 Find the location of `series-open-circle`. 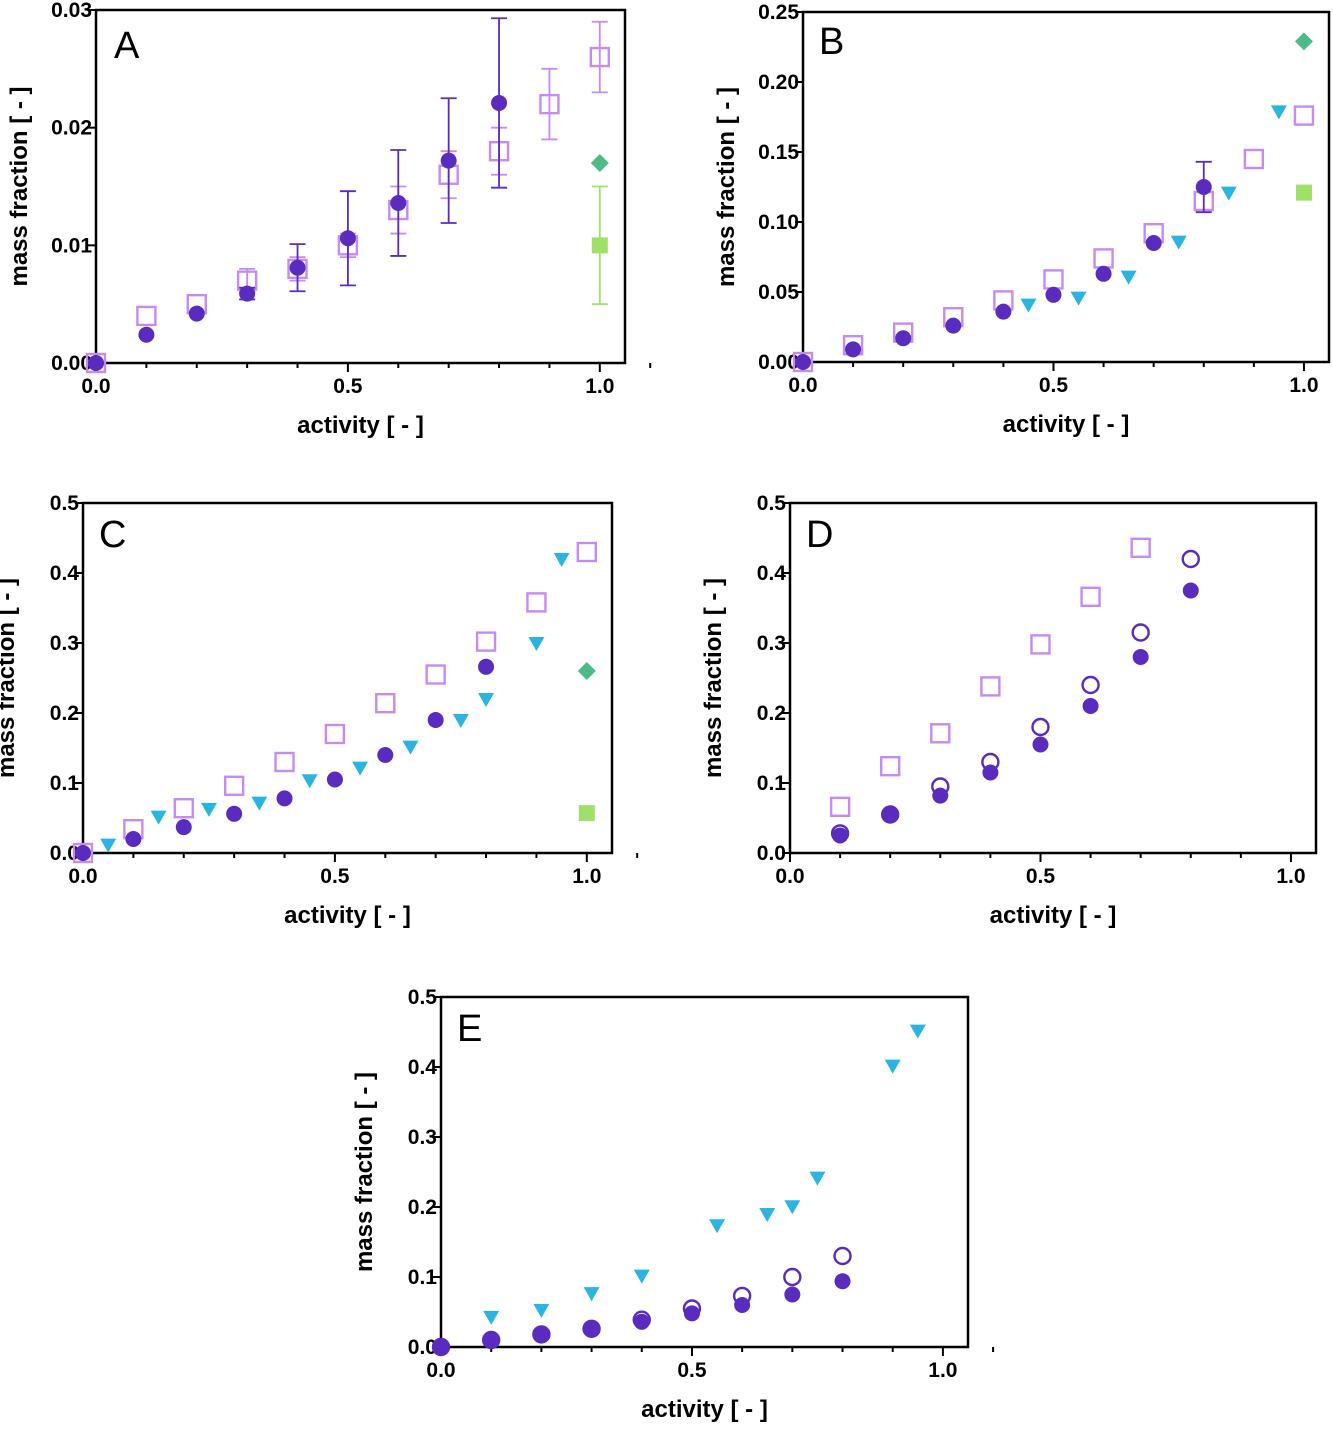

series-open-circle is located at coordinates (1015, 696).